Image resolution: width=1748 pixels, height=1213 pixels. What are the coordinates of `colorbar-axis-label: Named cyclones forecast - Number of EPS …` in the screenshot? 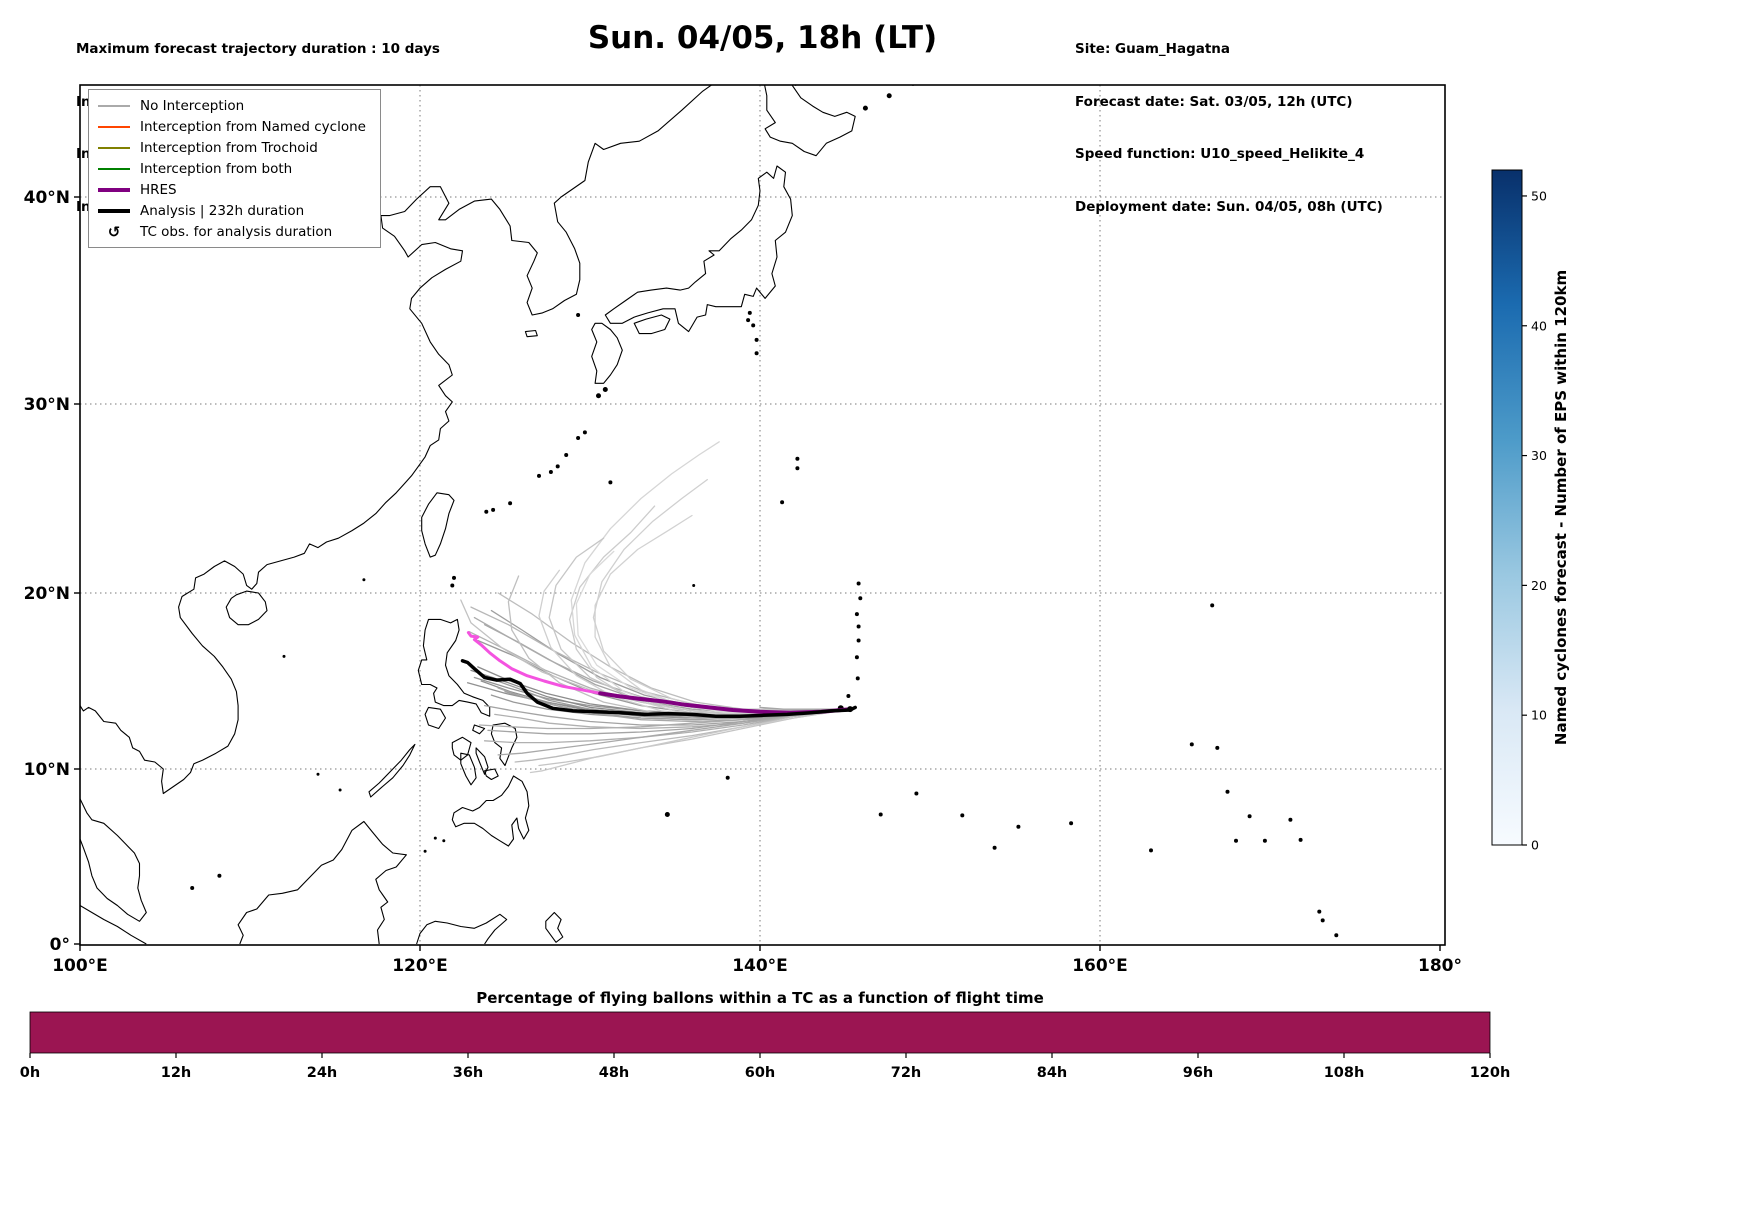 It's located at (1561, 507).